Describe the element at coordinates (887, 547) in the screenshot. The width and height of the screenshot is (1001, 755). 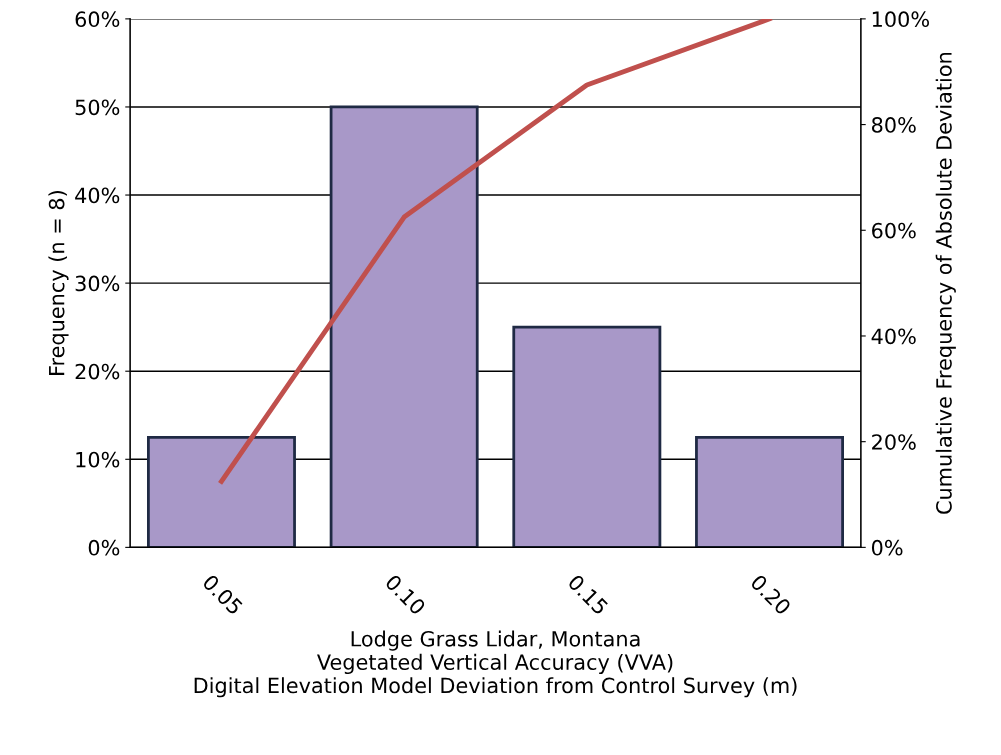
I see `y2-tick-label: 0%` at that location.